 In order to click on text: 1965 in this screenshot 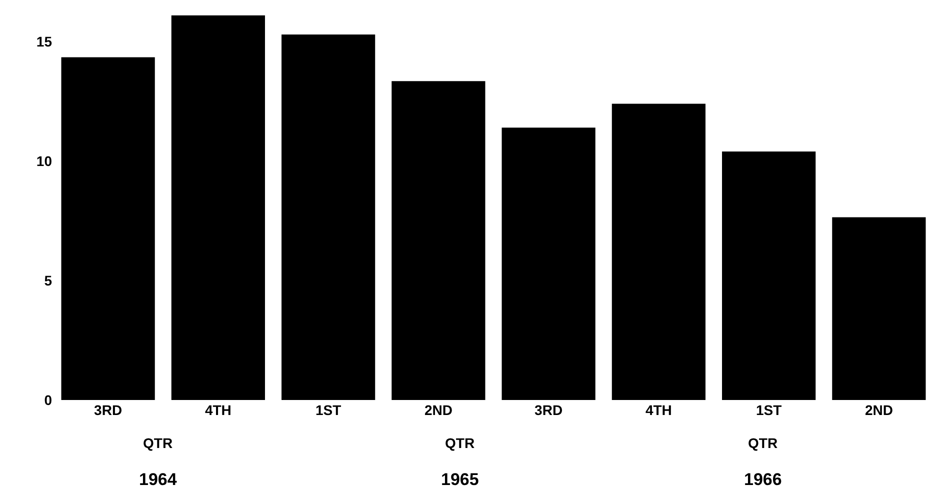, I will do `click(460, 479)`.